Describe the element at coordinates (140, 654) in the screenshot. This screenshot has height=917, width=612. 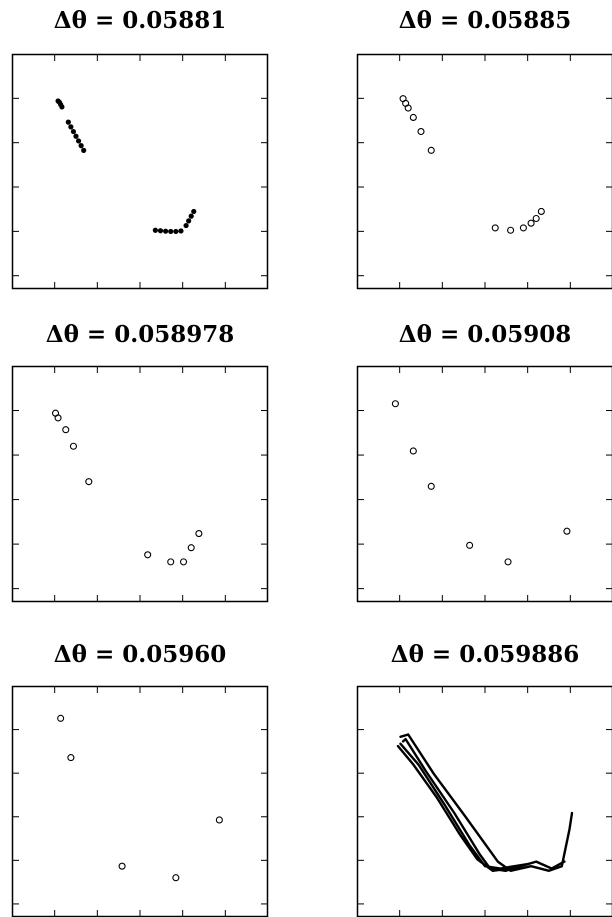
I see `panel-title-5: Δθ = 0.05960` at that location.